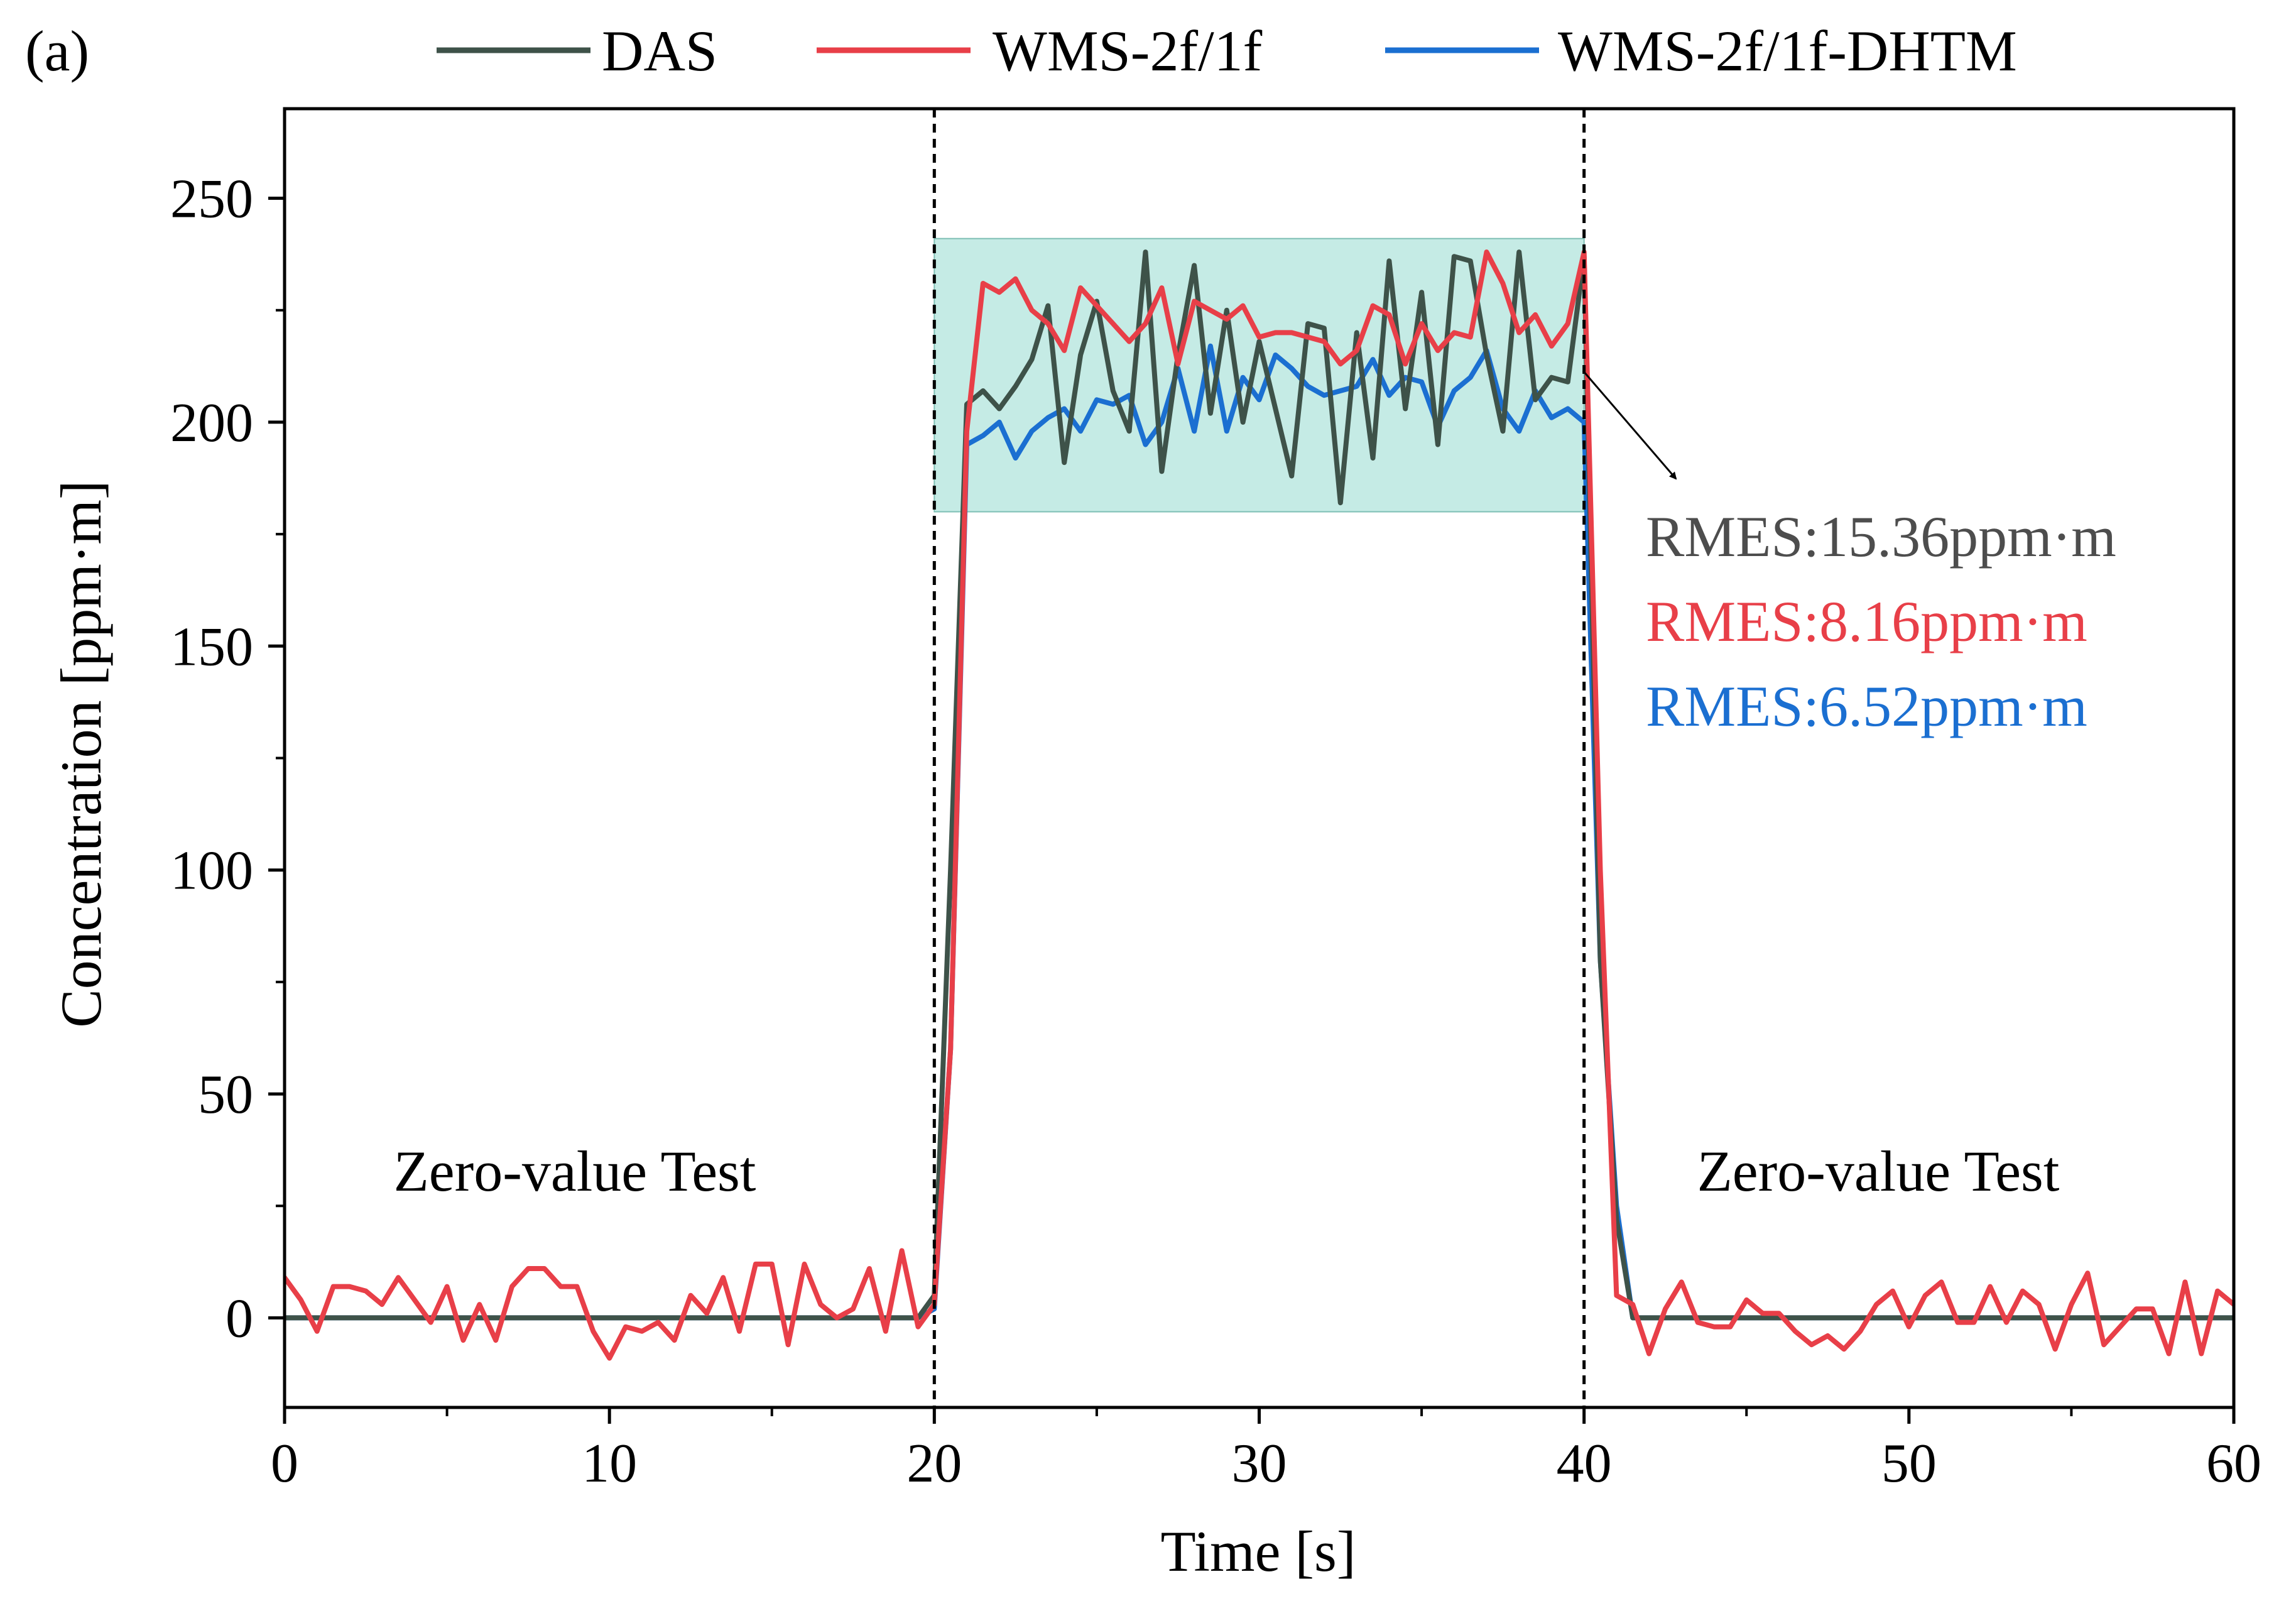 The image size is (2296, 1611). I want to click on y-tick-label: 0, so click(239, 1319).